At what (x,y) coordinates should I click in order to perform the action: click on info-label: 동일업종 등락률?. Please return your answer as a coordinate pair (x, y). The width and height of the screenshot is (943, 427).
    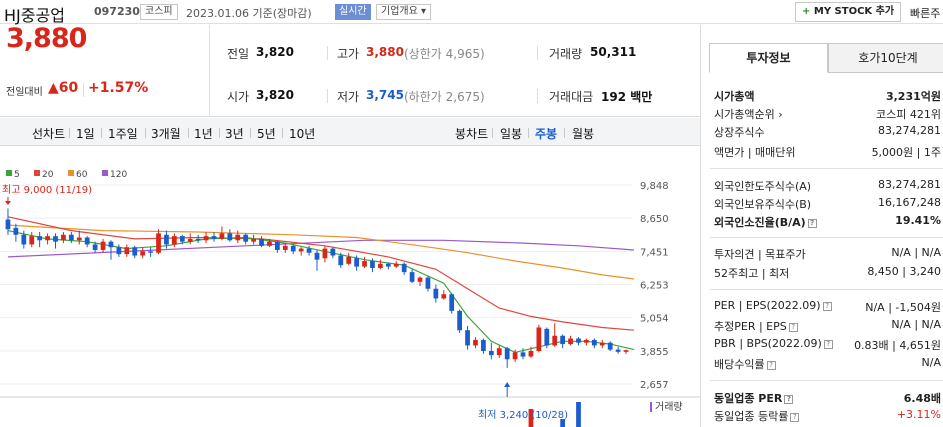
    Looking at the image, I should click on (757, 416).